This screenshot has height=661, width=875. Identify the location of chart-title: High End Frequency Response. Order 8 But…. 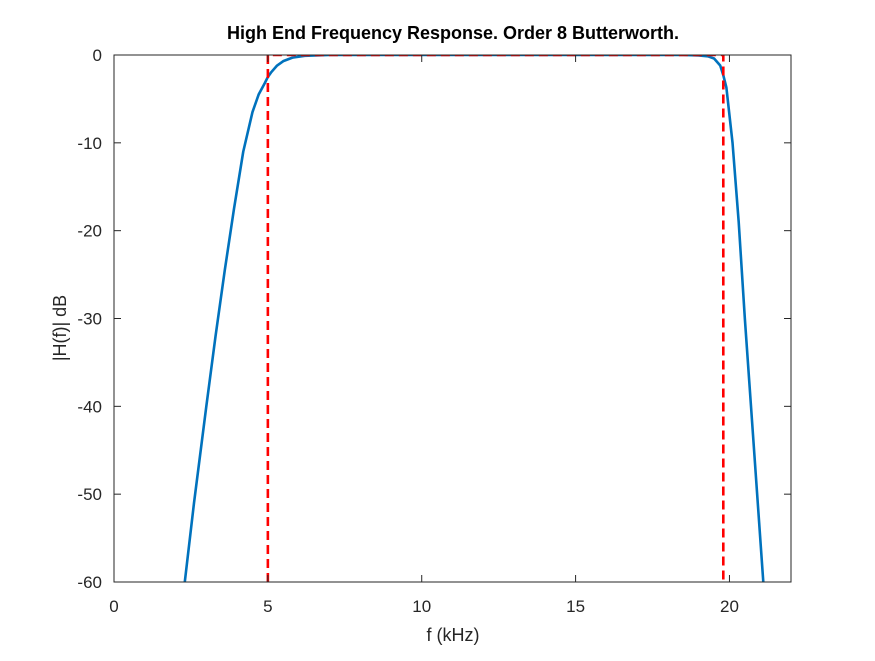
(453, 33).